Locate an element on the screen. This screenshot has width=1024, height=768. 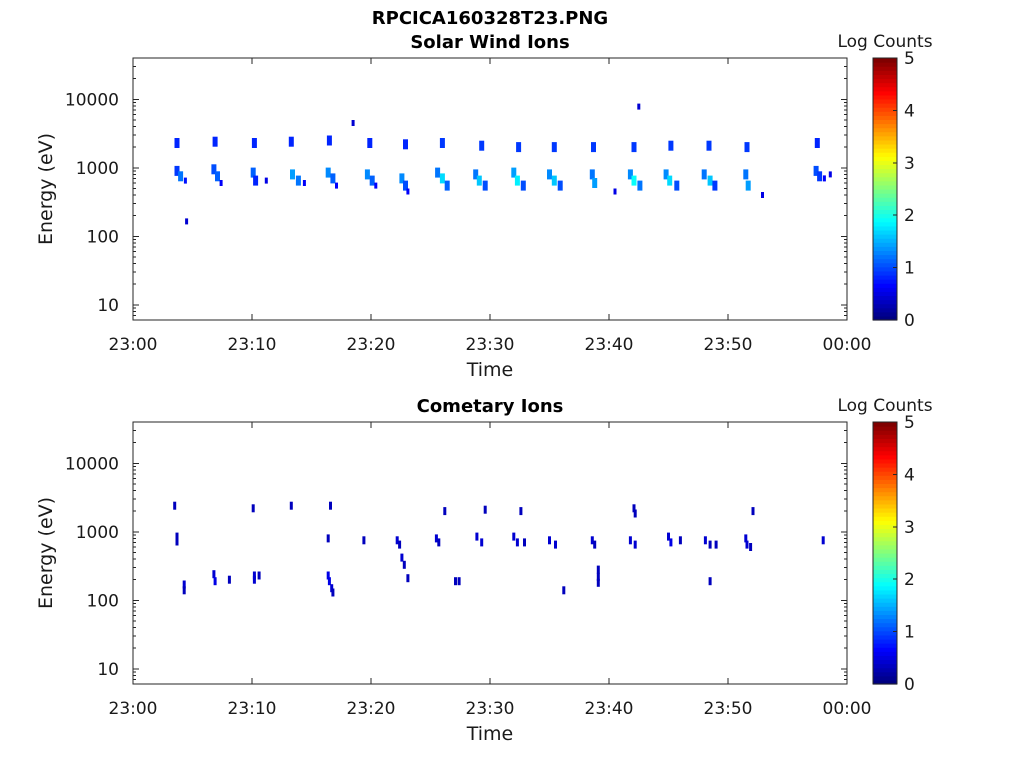
colorbar-tick-label: 3 is located at coordinates (909, 164).